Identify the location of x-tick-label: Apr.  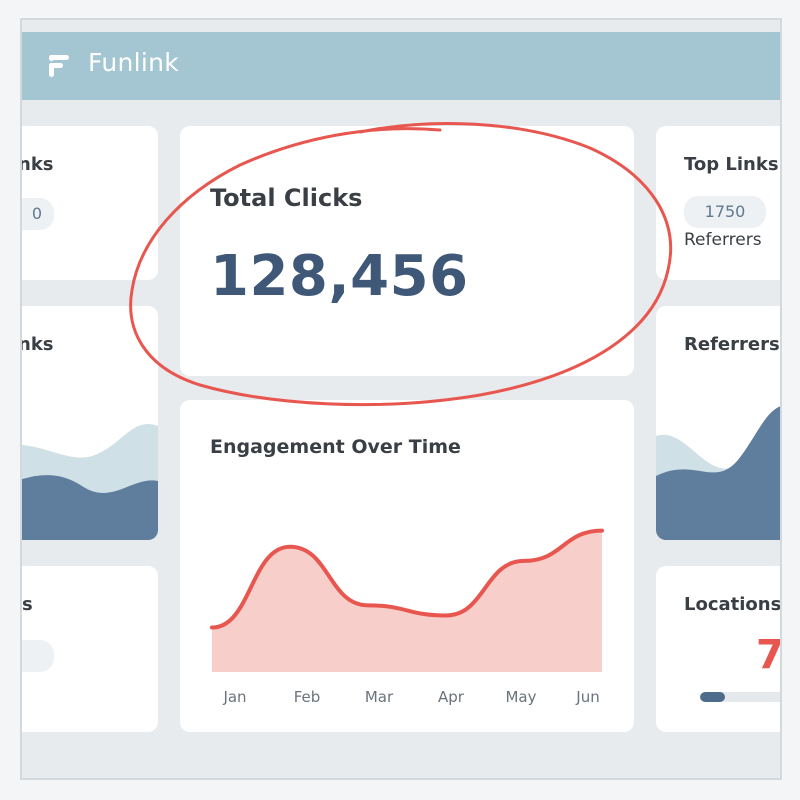
(451, 697).